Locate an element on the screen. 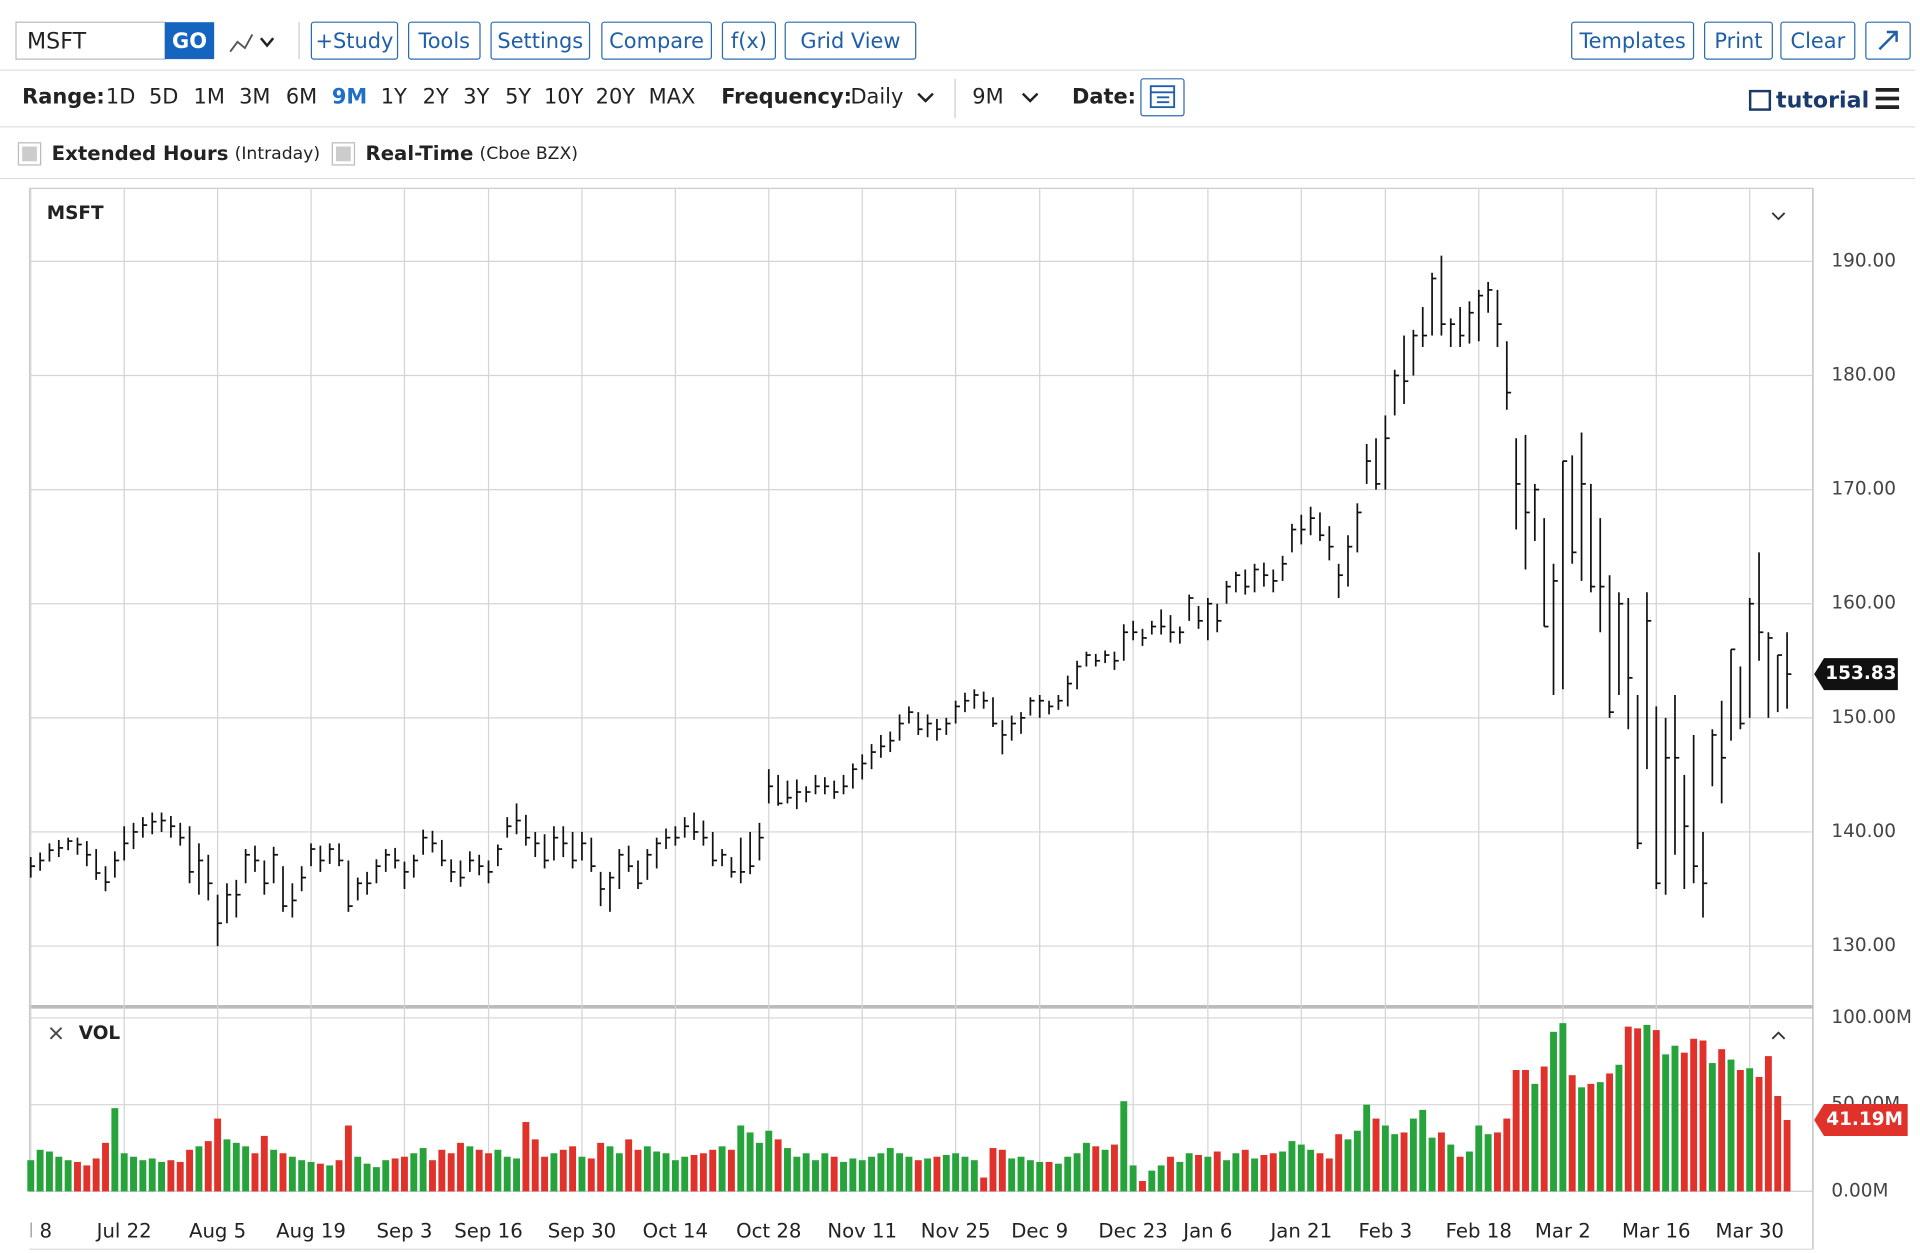  x-tick-label: Oct 14 is located at coordinates (675, 1231).